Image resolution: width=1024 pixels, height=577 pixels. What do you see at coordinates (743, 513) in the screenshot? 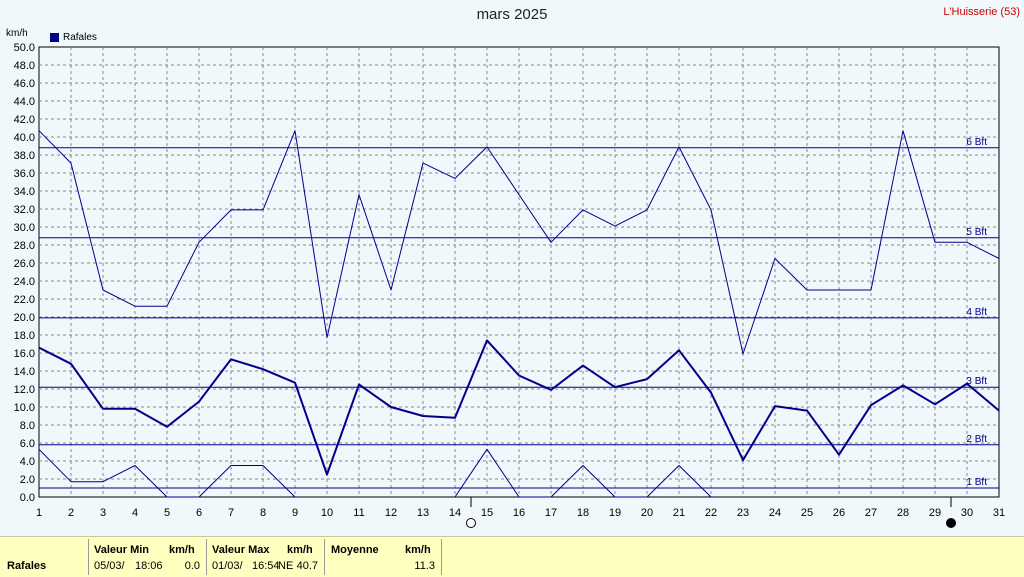
I see `x-tick-label: 23` at bounding box center [743, 513].